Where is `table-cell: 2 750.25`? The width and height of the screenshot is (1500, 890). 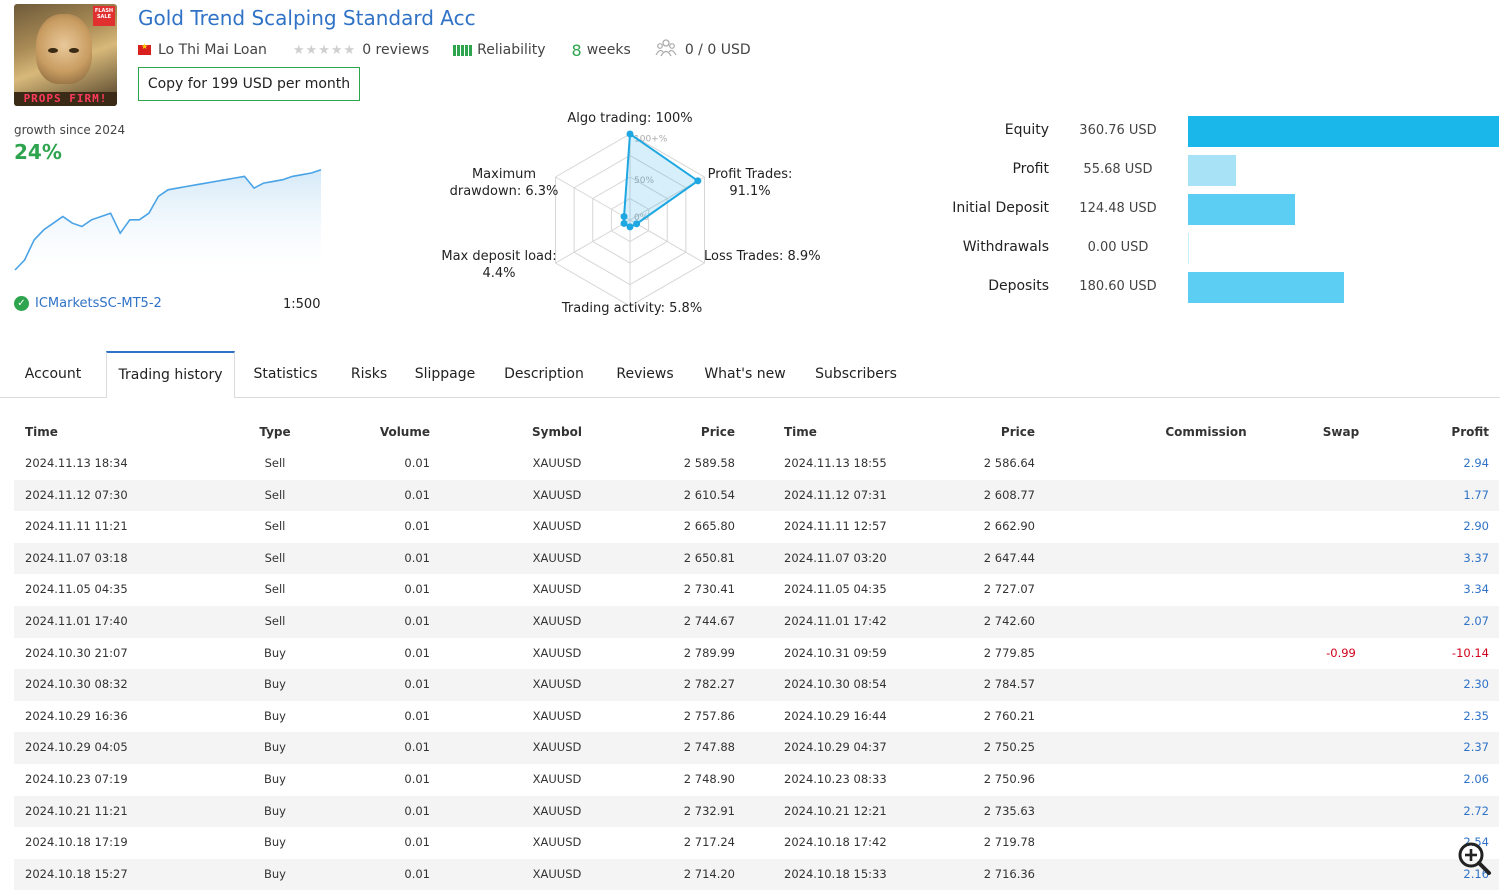
table-cell: 2 750.25 is located at coordinates (1009, 747).